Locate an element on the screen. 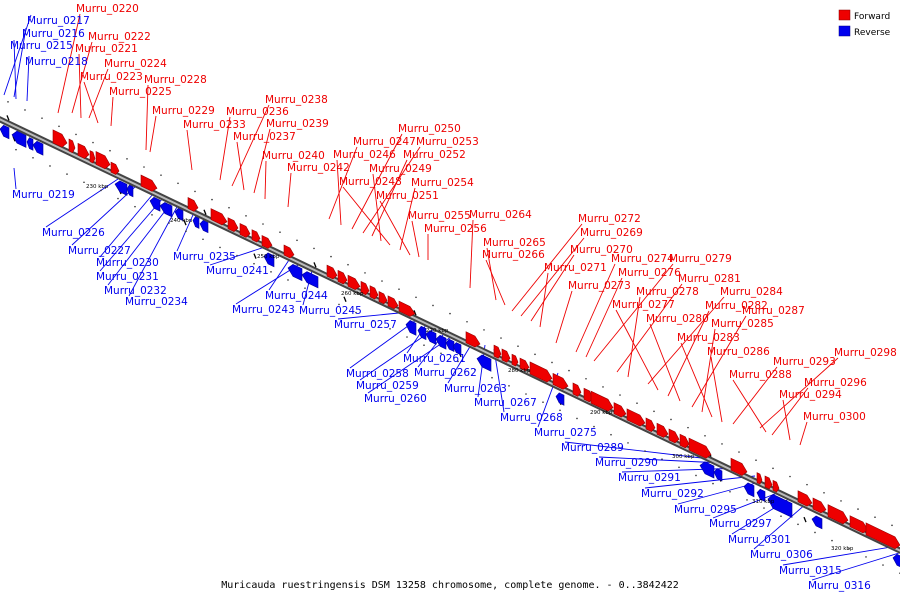 The height and width of the screenshot is (600, 900). reverse-gene-label: Murru_0290 is located at coordinates (626, 463).